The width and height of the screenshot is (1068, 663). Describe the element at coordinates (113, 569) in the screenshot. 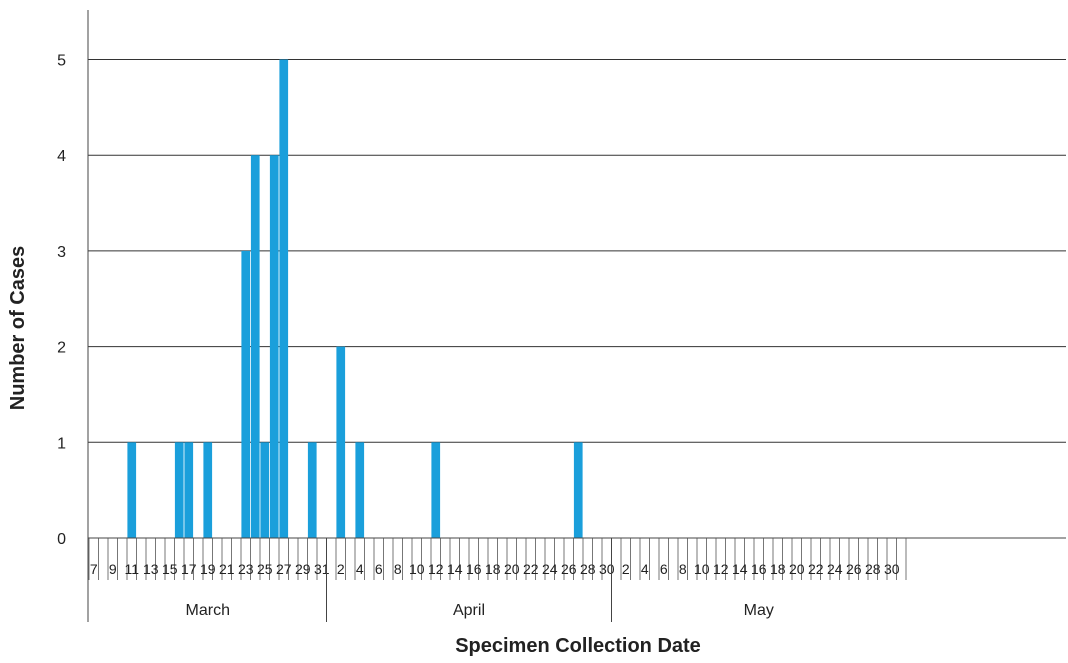

I see `x-tick-label: 9` at that location.